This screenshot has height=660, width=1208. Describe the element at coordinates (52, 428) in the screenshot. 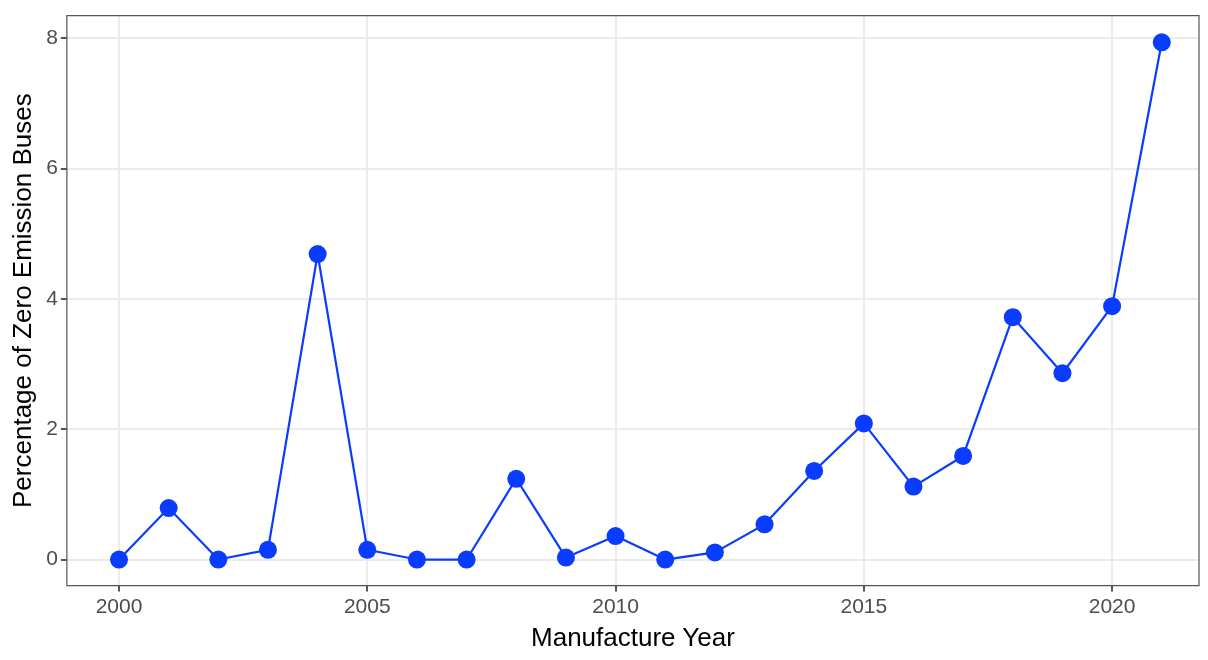

I see `y-tick-label: 2` at that location.